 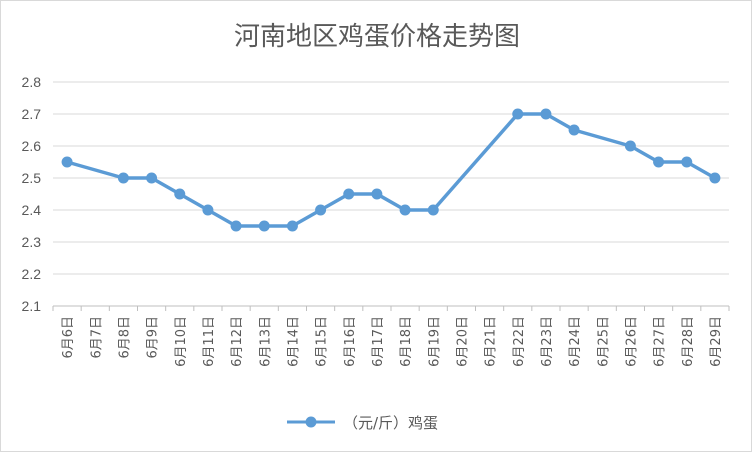 I want to click on x-tick-label: 6月28日, so click(x=688, y=341).